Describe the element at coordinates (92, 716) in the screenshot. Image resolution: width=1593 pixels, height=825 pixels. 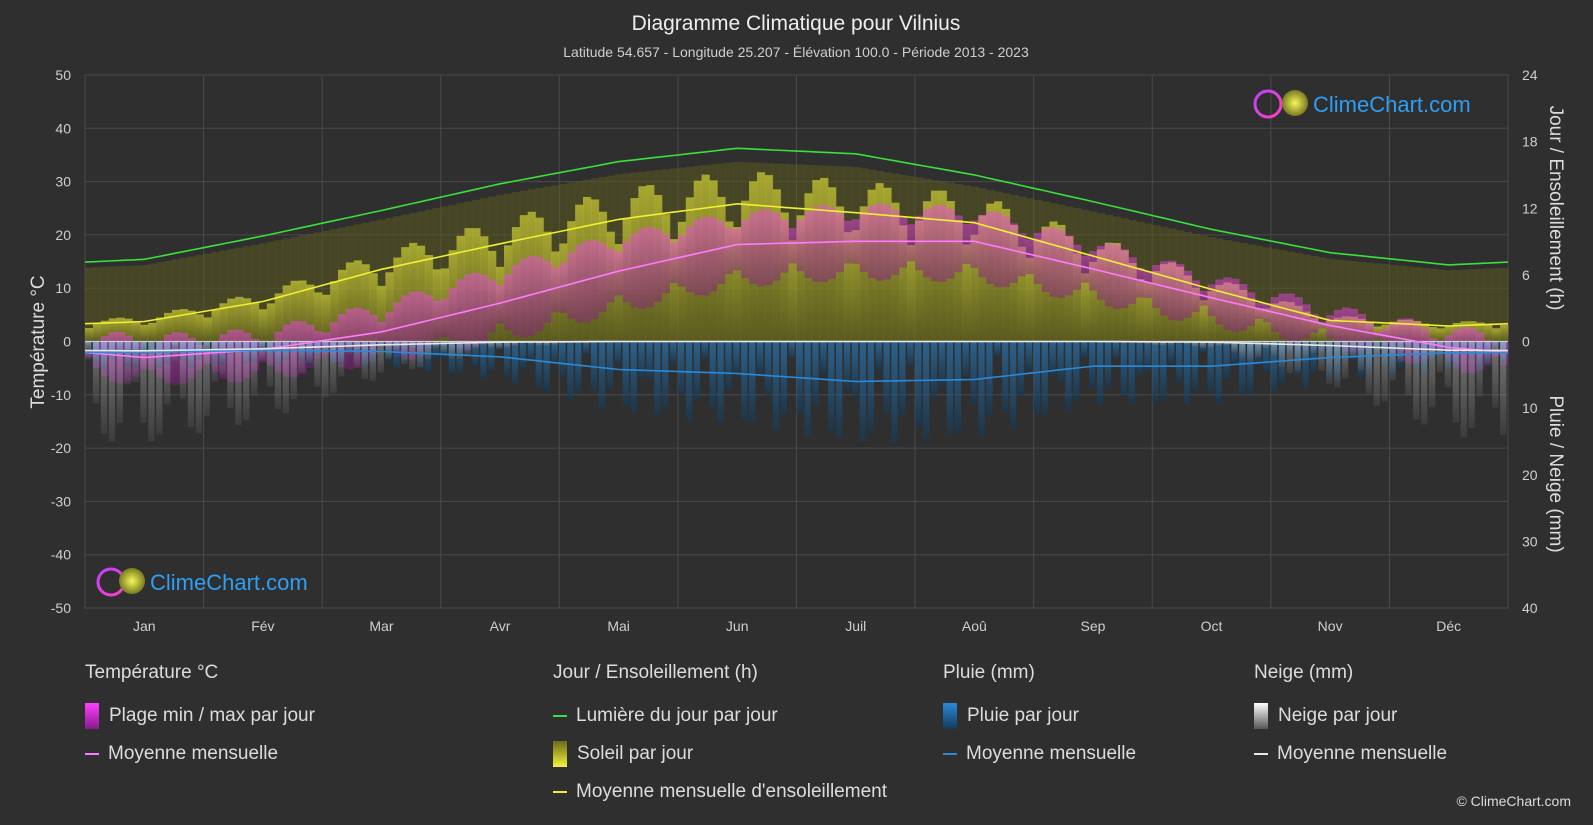
I see `temp-range-swatch-icon` at that location.